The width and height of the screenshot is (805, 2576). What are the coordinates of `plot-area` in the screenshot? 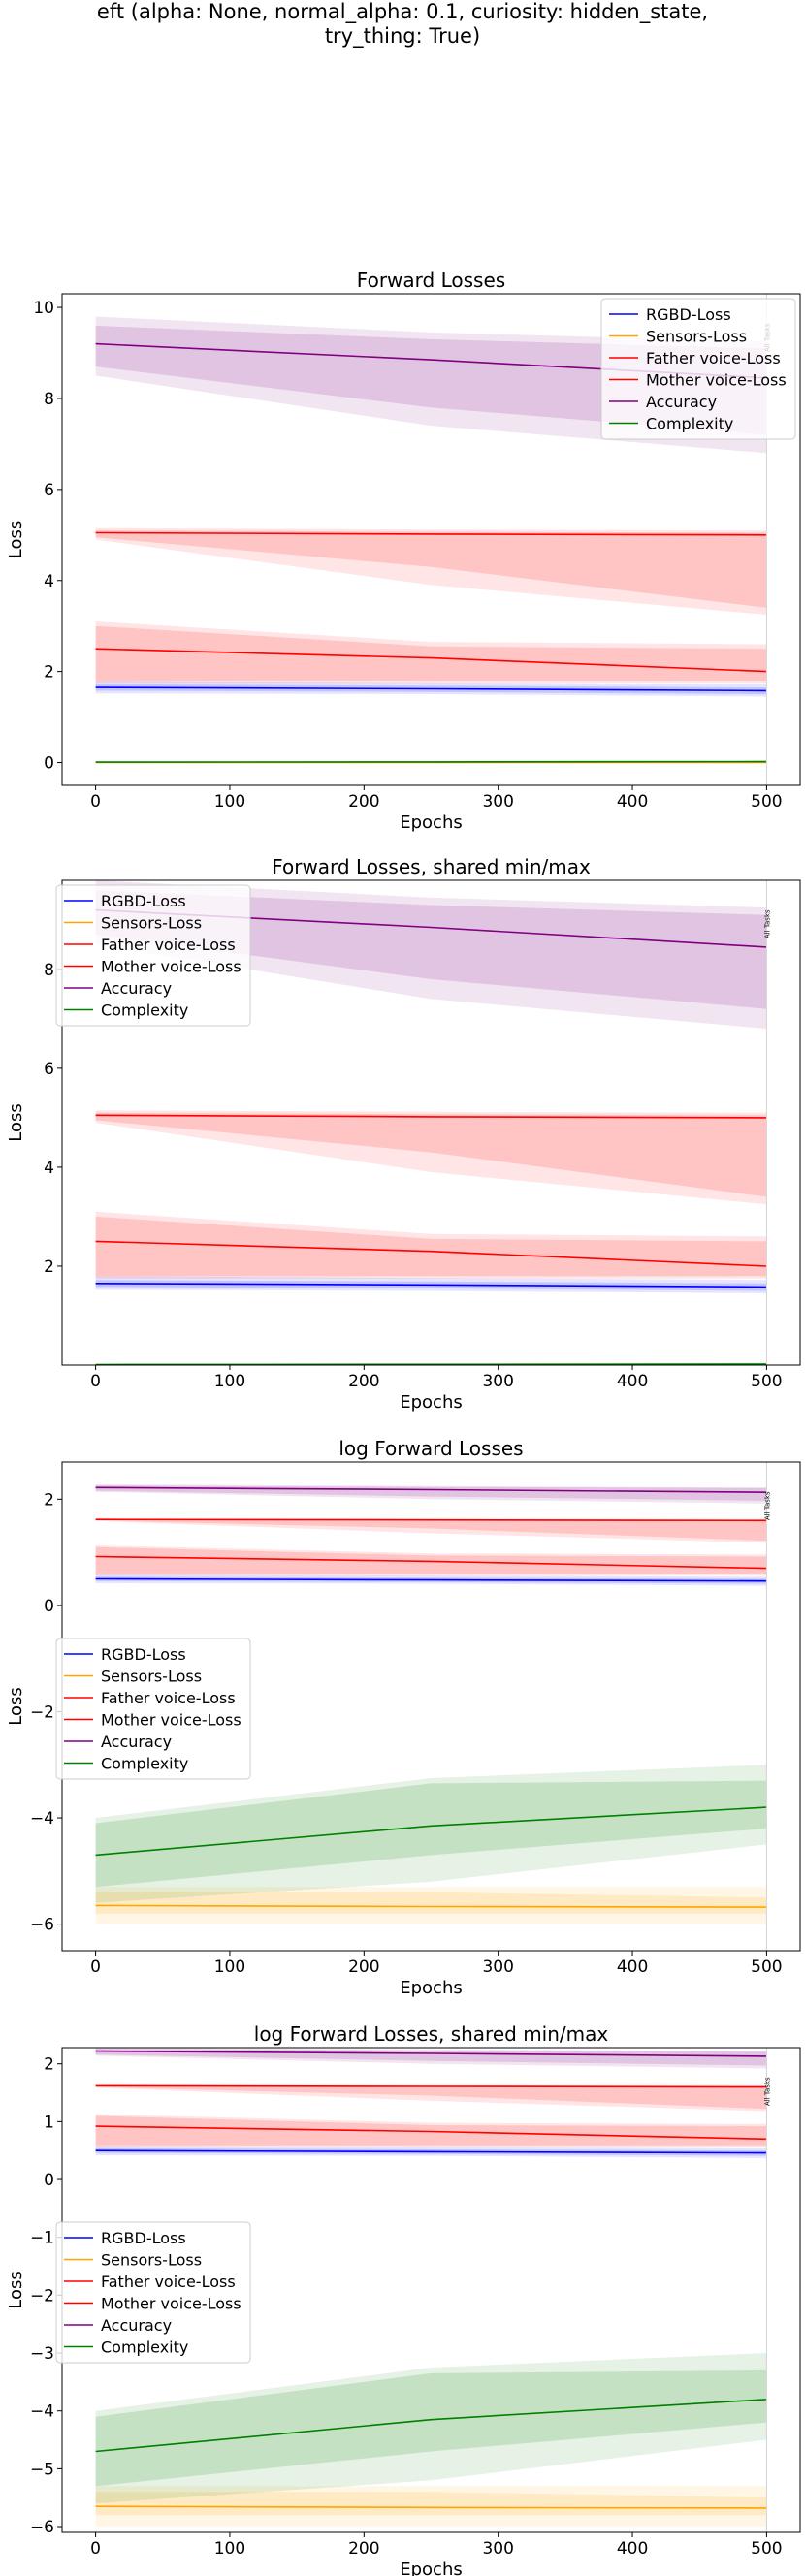 It's located at (431, 540).